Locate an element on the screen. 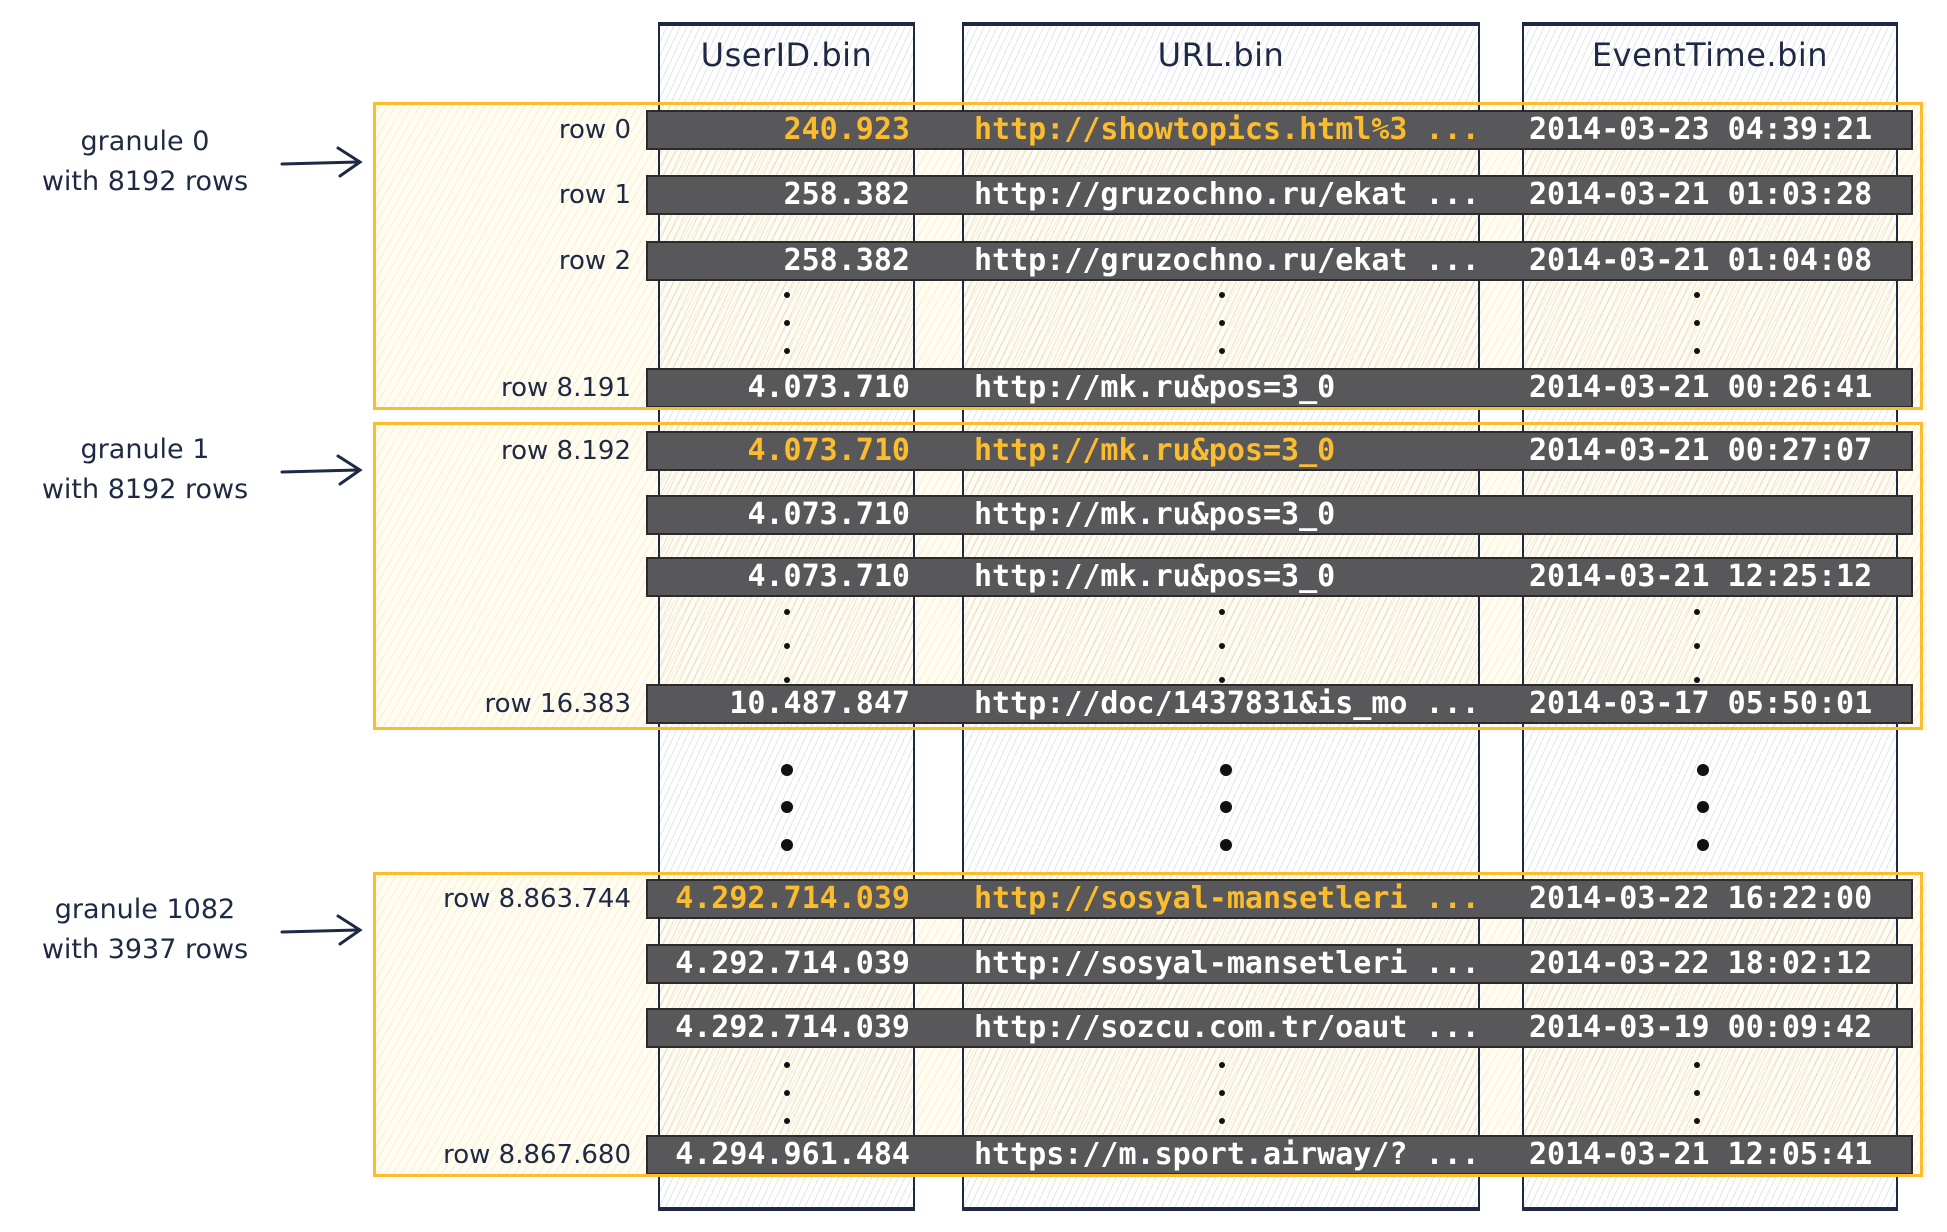  event-time-cell: 2014-03-22 18:02:12 is located at coordinates (1701, 963).